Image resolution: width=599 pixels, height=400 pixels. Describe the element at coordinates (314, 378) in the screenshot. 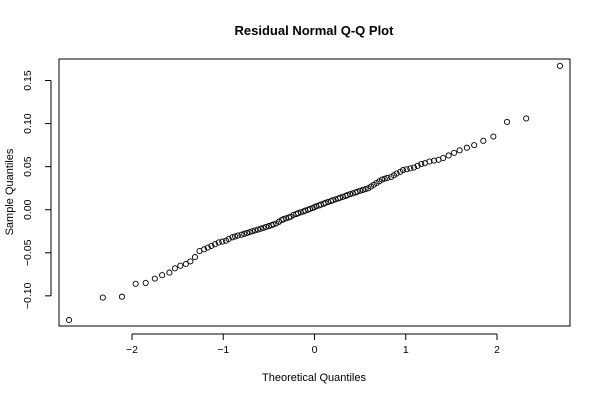

I see `x-axis-label: Theoretical Quantiles` at that location.